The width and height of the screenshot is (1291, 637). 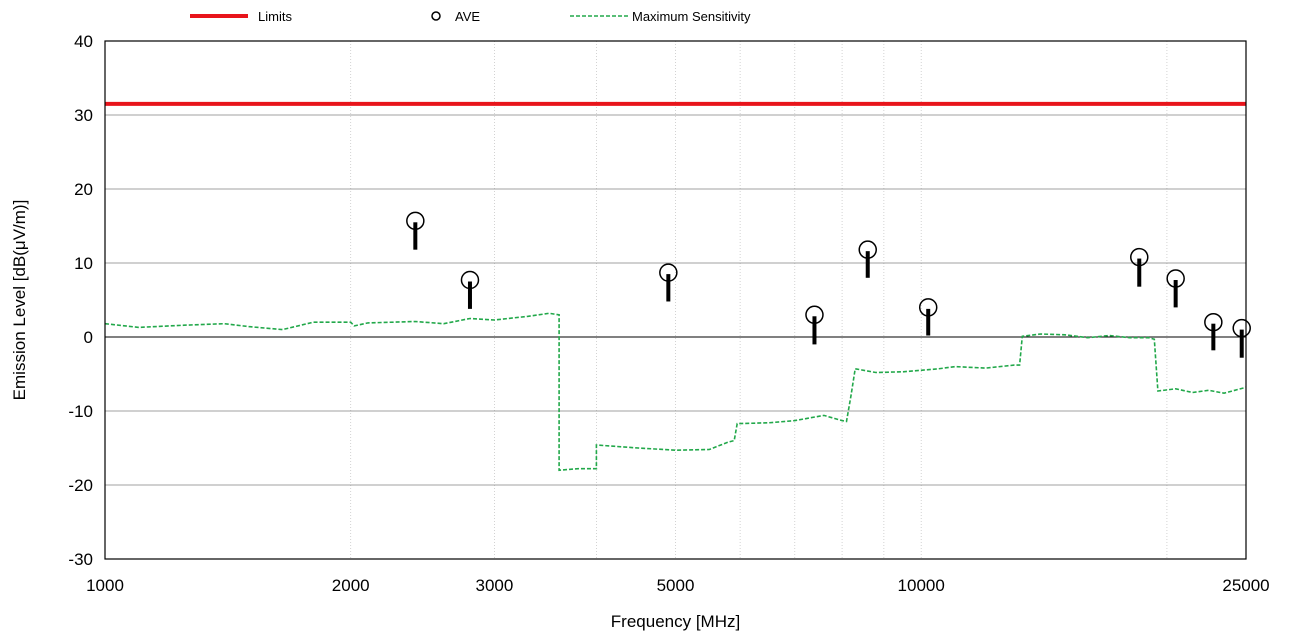 I want to click on x-tick-label: 1000, so click(x=105, y=585).